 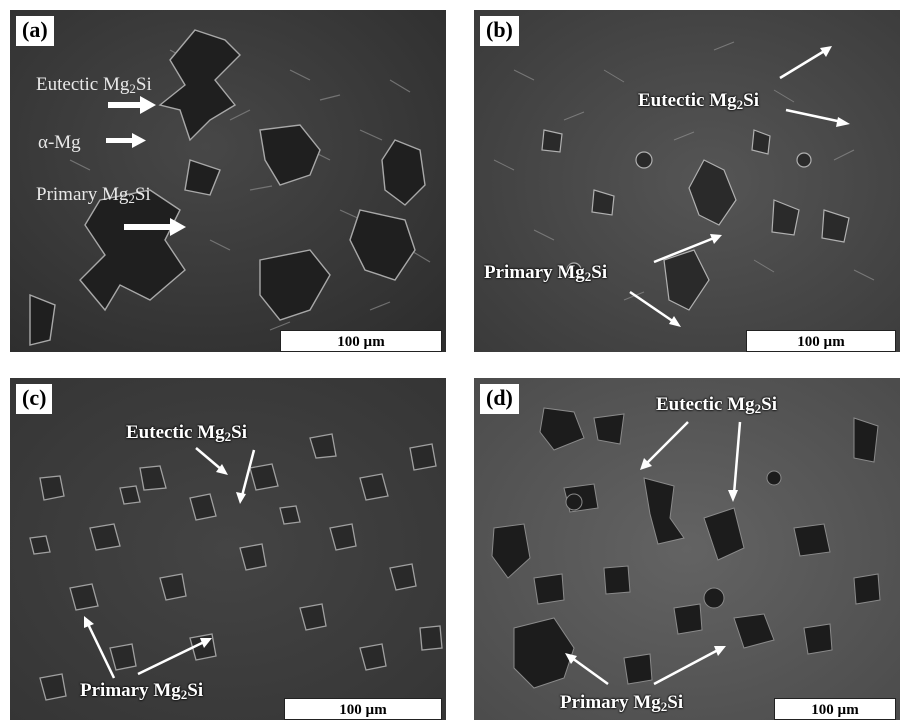 What do you see at coordinates (141, 693) in the screenshot?
I see `panel-c-primary-label: Primary Mg2Si` at bounding box center [141, 693].